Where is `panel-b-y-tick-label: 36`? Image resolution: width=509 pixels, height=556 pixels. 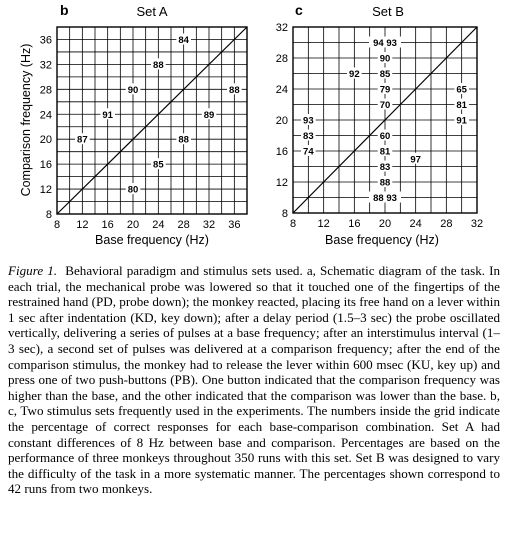
panel-b-y-tick-label: 36 is located at coordinates (46, 40).